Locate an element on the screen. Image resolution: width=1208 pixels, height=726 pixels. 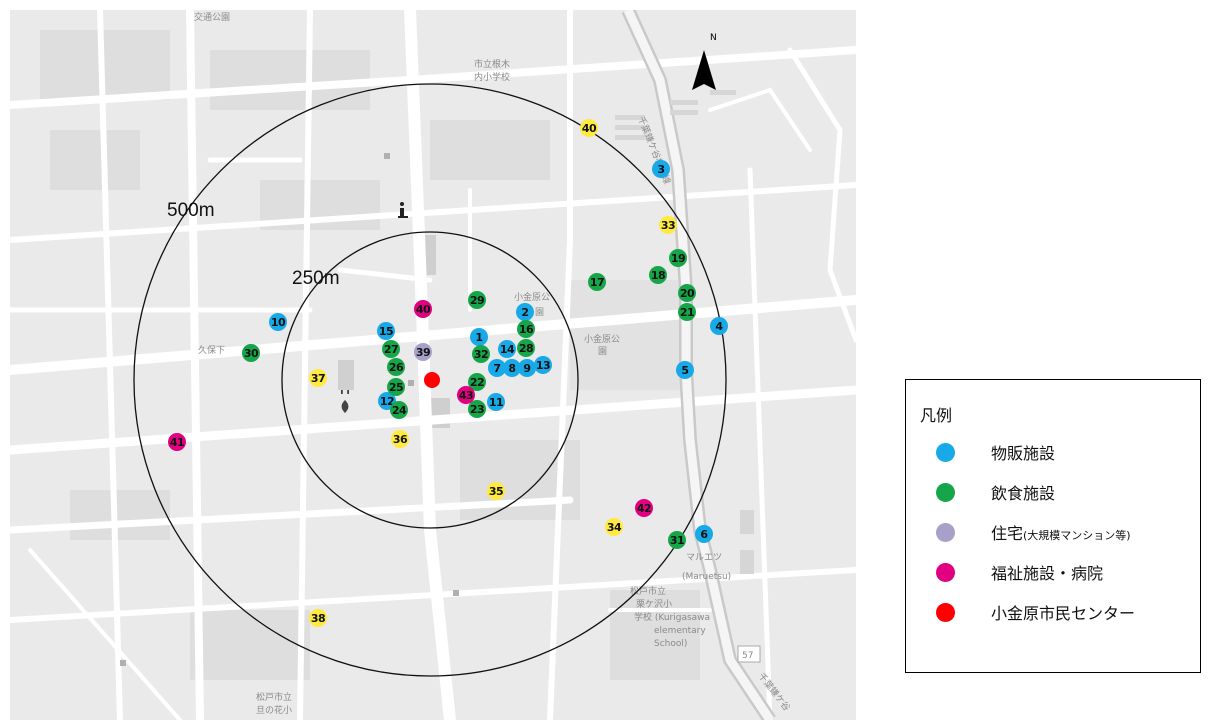
map-marker-19-dining: 19 is located at coordinates (678, 258).